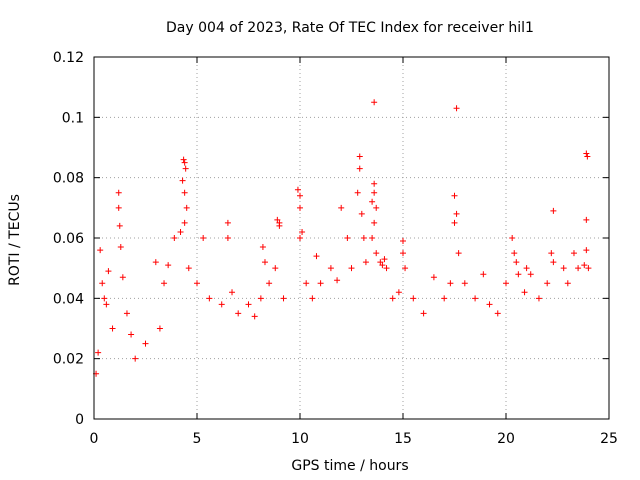 This screenshot has height=480, width=640. What do you see at coordinates (15, 240) in the screenshot?
I see `y-axis-label: ROTI / TECUs` at bounding box center [15, 240].